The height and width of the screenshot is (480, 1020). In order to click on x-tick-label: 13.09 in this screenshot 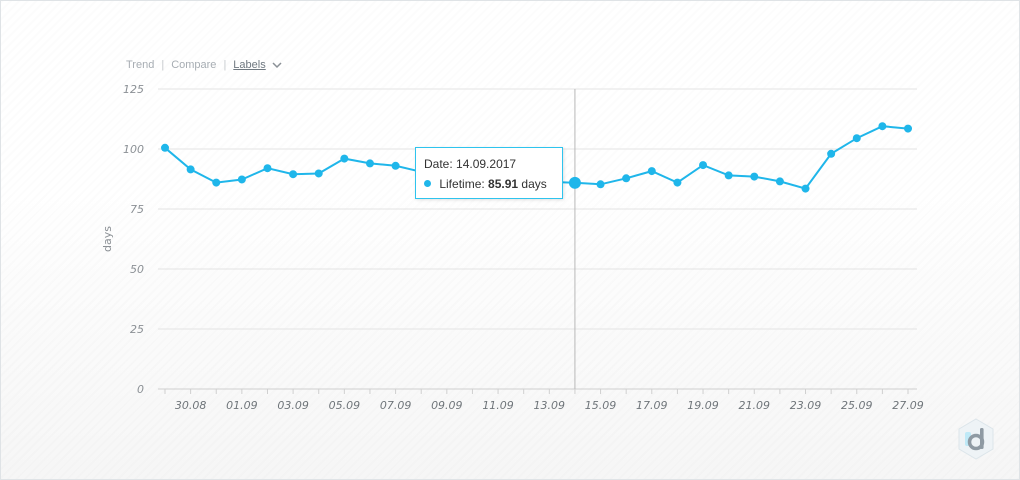, I will do `click(550, 405)`.